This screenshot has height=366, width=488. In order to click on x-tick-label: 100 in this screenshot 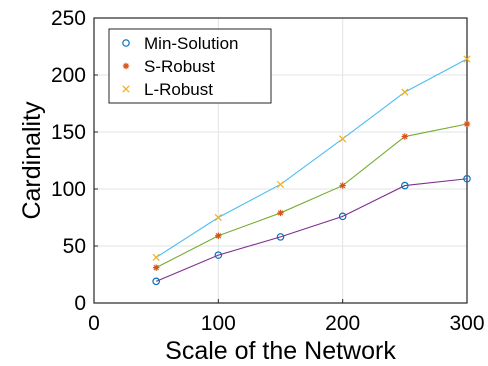, I will do `click(218, 323)`.